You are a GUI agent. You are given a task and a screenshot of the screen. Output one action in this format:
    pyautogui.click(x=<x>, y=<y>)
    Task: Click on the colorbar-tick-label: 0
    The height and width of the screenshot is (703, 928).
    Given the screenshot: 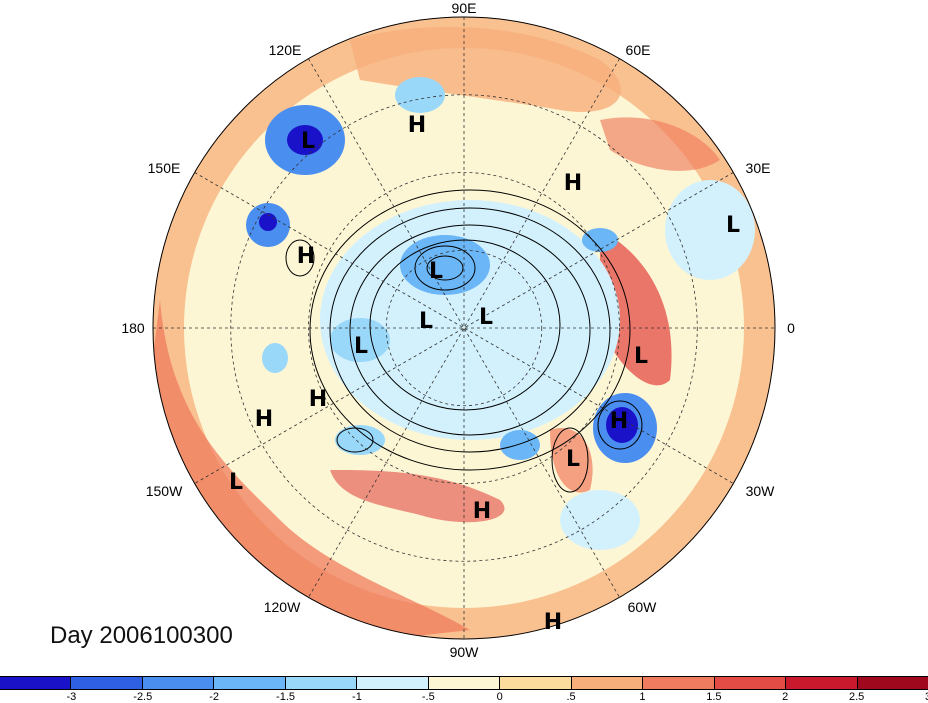 What is the action you would take?
    pyautogui.click(x=499, y=697)
    